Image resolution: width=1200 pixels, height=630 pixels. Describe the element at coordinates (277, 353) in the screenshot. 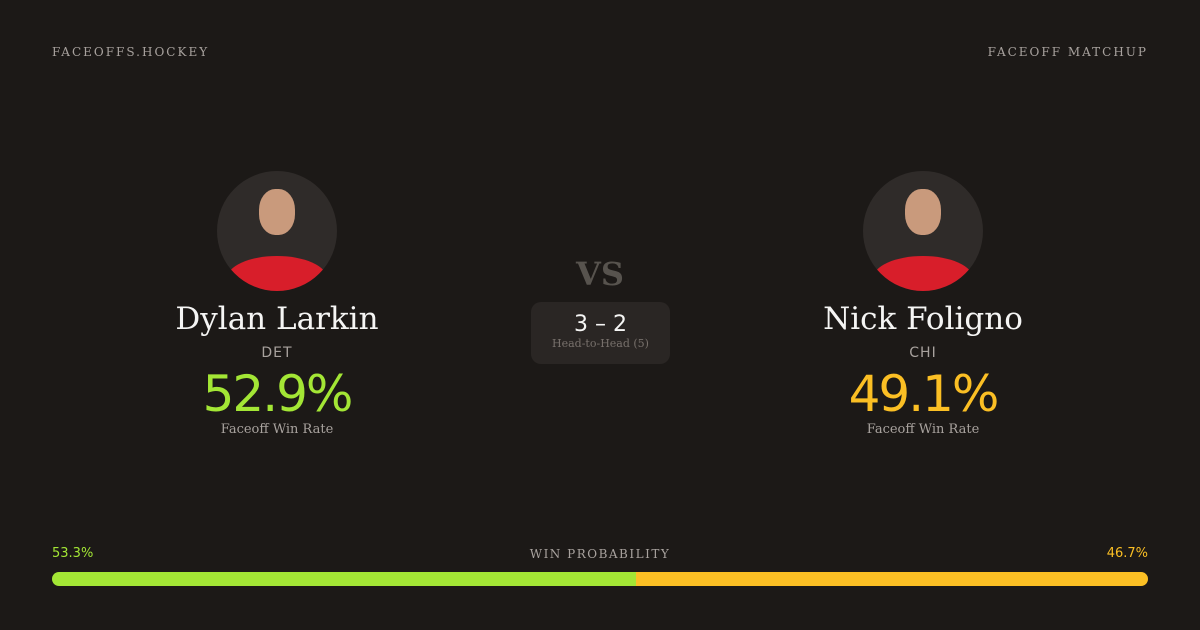

I see `player-team: DET` at that location.